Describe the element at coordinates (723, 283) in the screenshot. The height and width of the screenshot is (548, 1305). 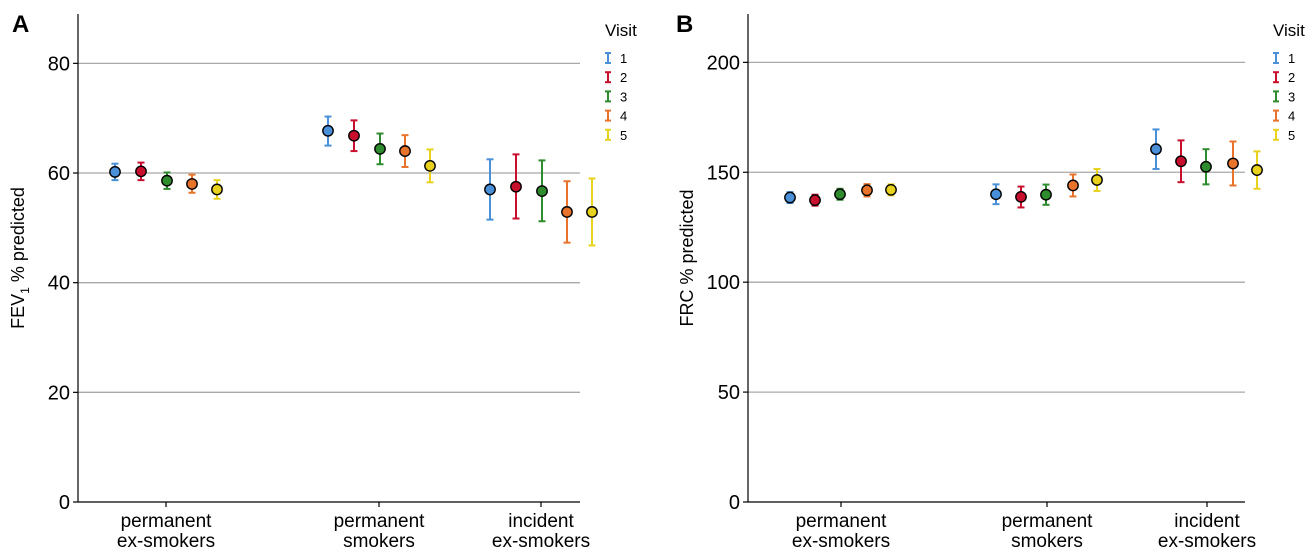
I see `y-tick-label: 100` at that location.